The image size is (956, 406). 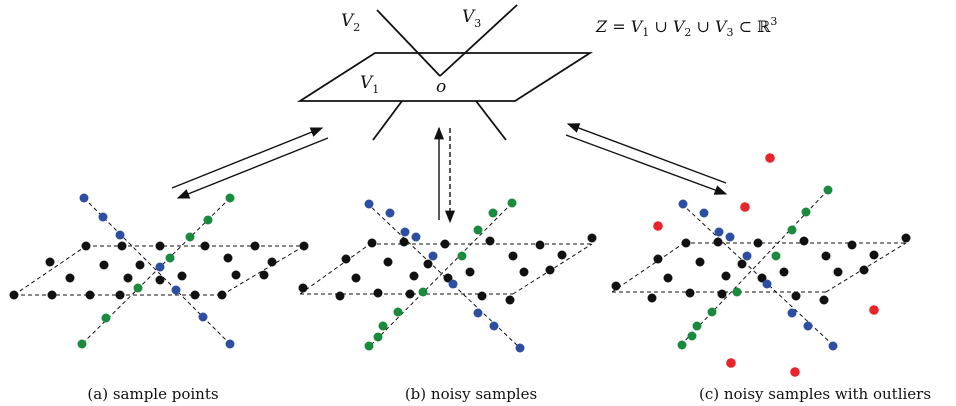 What do you see at coordinates (449, 173) in the screenshot?
I see `arrows` at bounding box center [449, 173].